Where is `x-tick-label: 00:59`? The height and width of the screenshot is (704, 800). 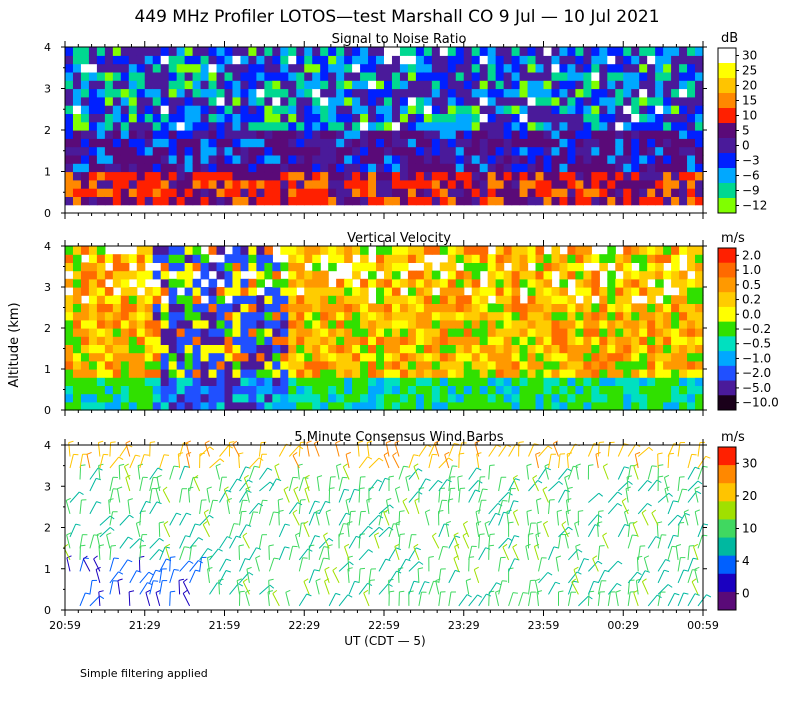
x-tick-label: 00:59 is located at coordinates (703, 625).